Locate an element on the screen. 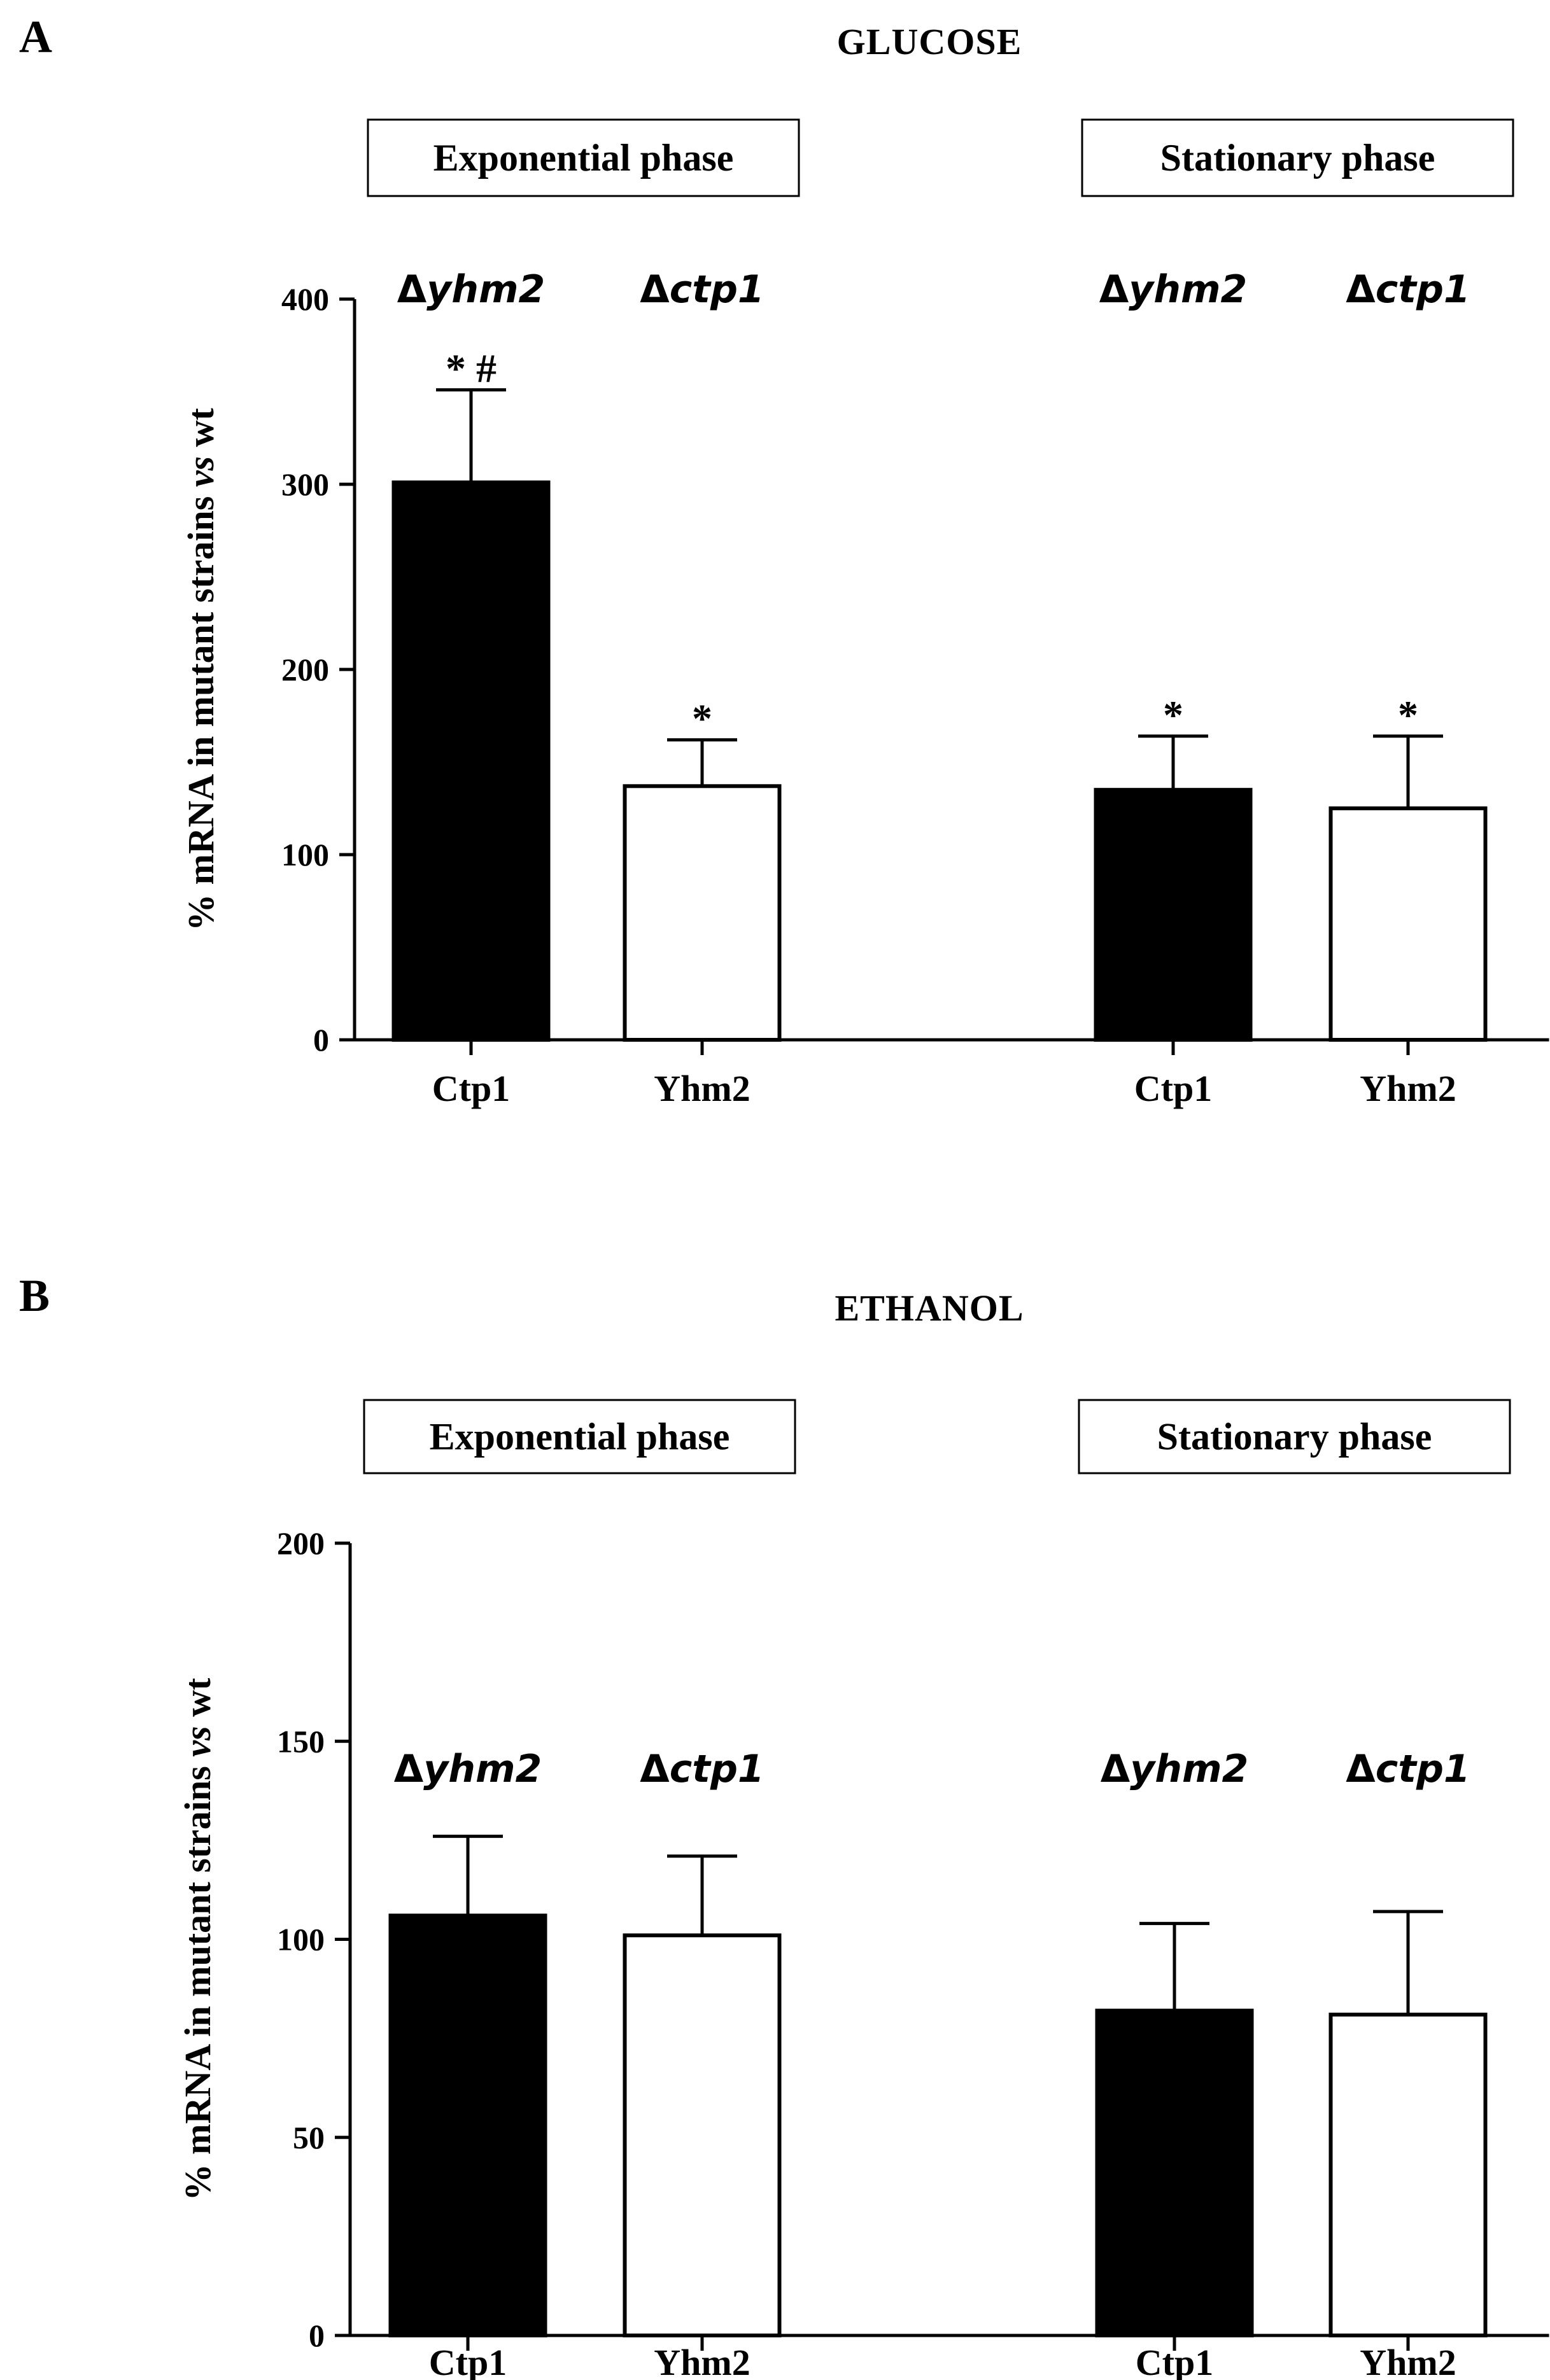 The image size is (1550, 2380). significance-mark: * # is located at coordinates (471, 368).